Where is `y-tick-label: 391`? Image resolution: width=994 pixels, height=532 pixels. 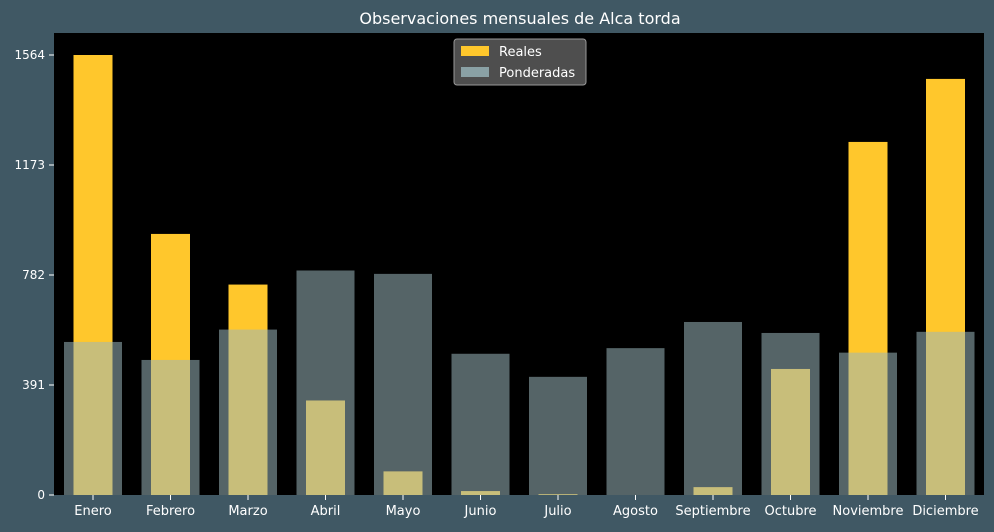 y-tick-label: 391 is located at coordinates (33, 385).